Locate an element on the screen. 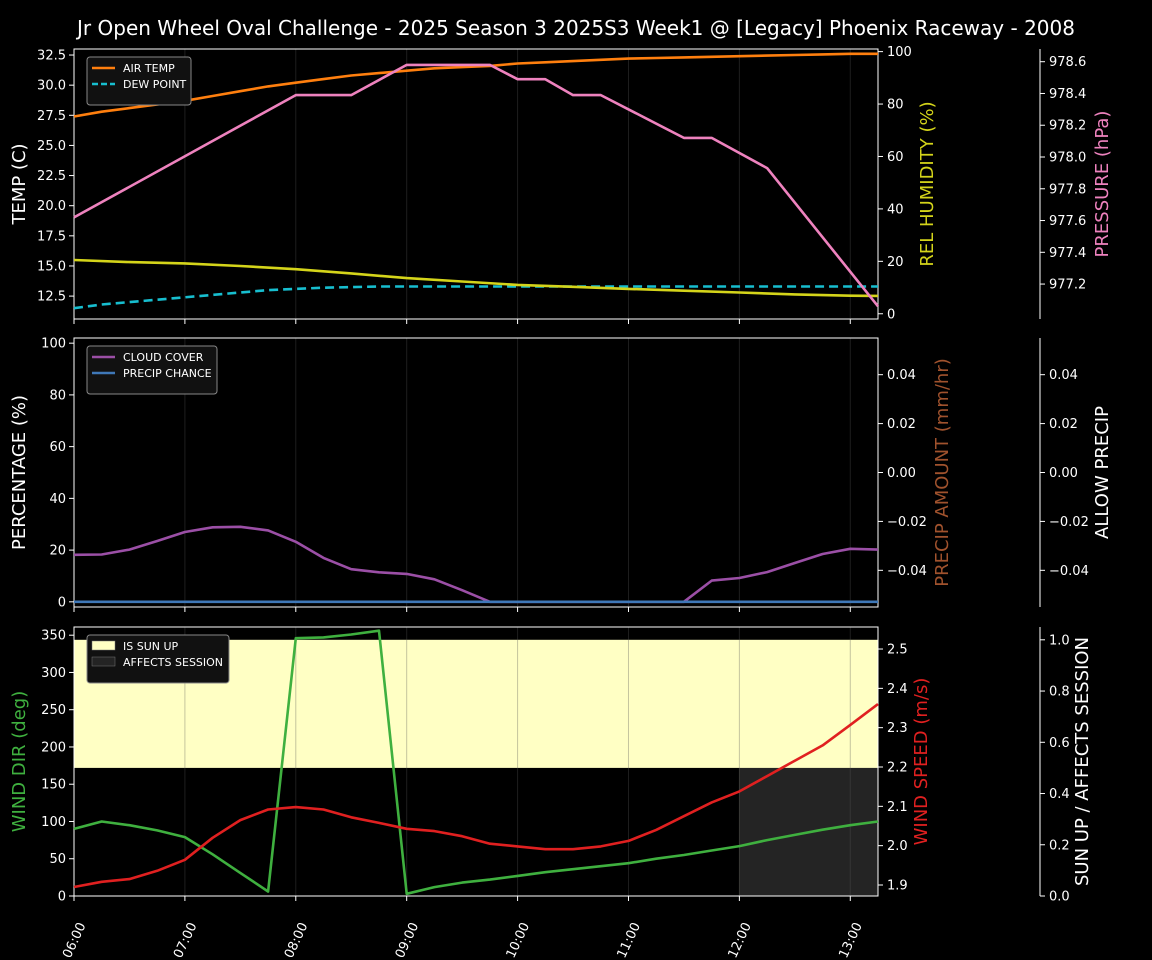 The image size is (1152, 960). left-axis-tick-label: 32.5 is located at coordinates (51, 56).